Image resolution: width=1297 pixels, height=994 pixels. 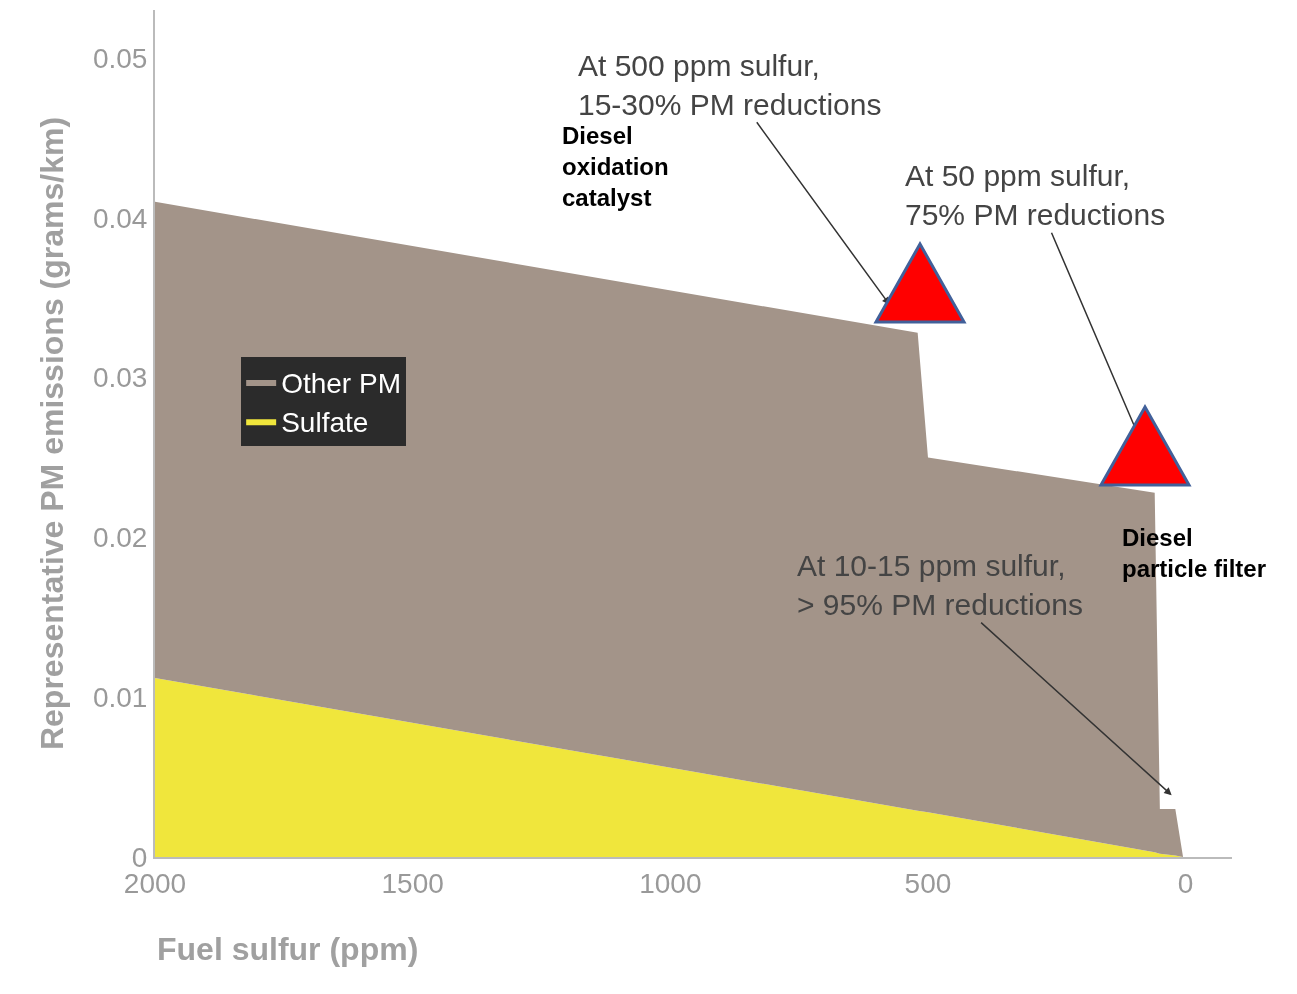 I want to click on x-tick-label: 0, so click(x=1185, y=883).